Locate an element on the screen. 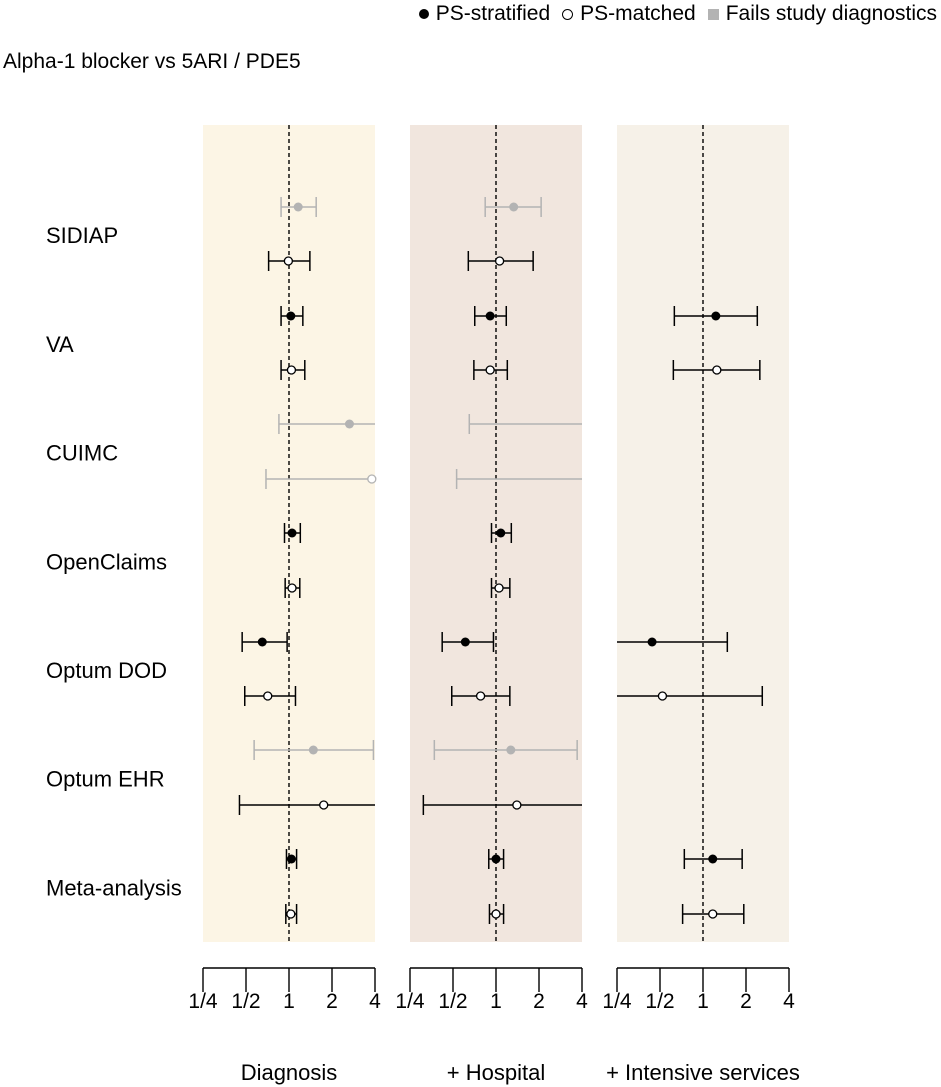  database-label: OpenClaims is located at coordinates (106, 562).